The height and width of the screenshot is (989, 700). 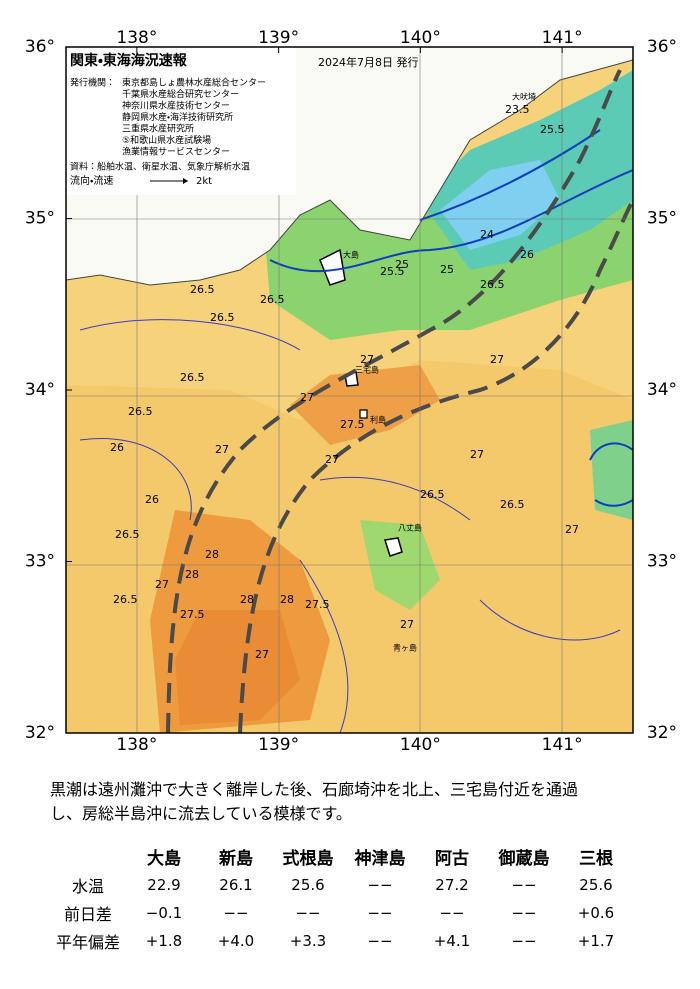 I want to click on lon-label: 139°, so click(x=278, y=38).